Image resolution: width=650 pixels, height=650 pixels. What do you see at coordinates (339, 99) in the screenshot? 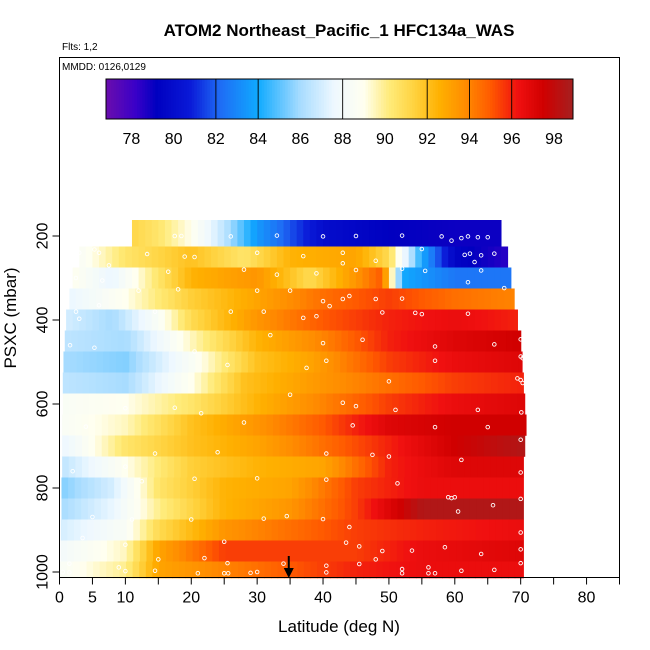
I see `colorbar` at bounding box center [339, 99].